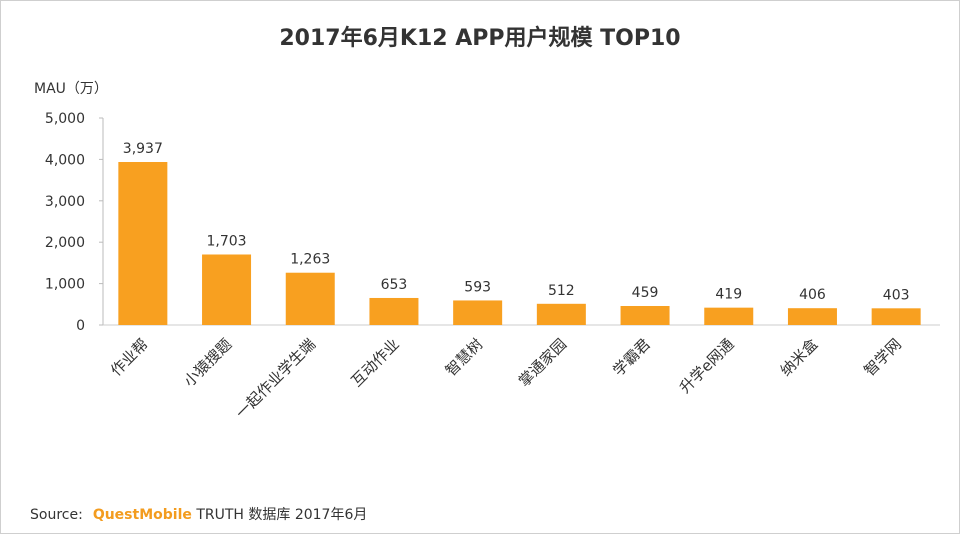 This screenshot has height=534, width=960. What do you see at coordinates (275, 378) in the screenshot?
I see `x-tick-label: 一起作业学生端` at bounding box center [275, 378].